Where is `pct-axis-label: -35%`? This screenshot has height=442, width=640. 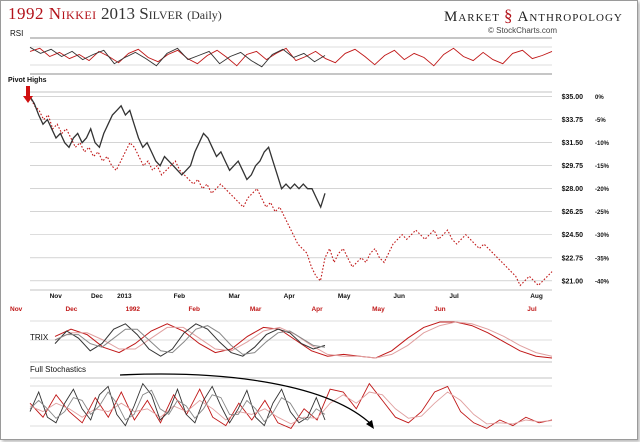
pct-axis-label: -35% is located at coordinates (602, 259).